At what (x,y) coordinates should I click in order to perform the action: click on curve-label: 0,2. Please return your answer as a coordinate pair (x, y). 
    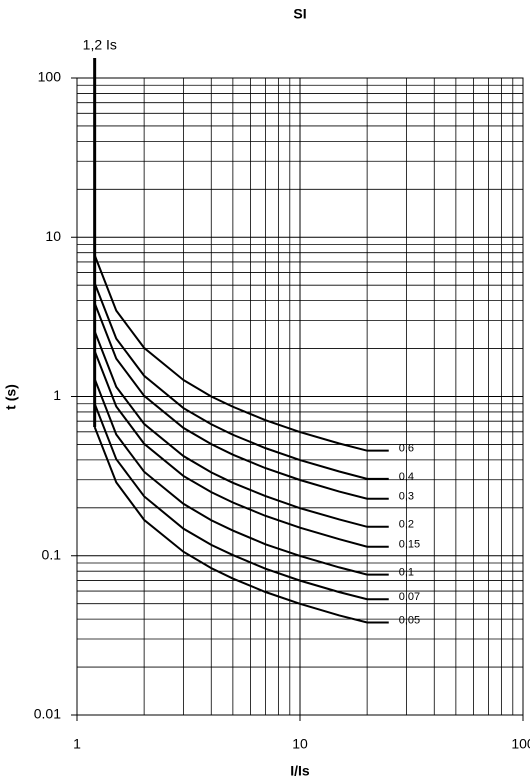
    Looking at the image, I should click on (406, 525).